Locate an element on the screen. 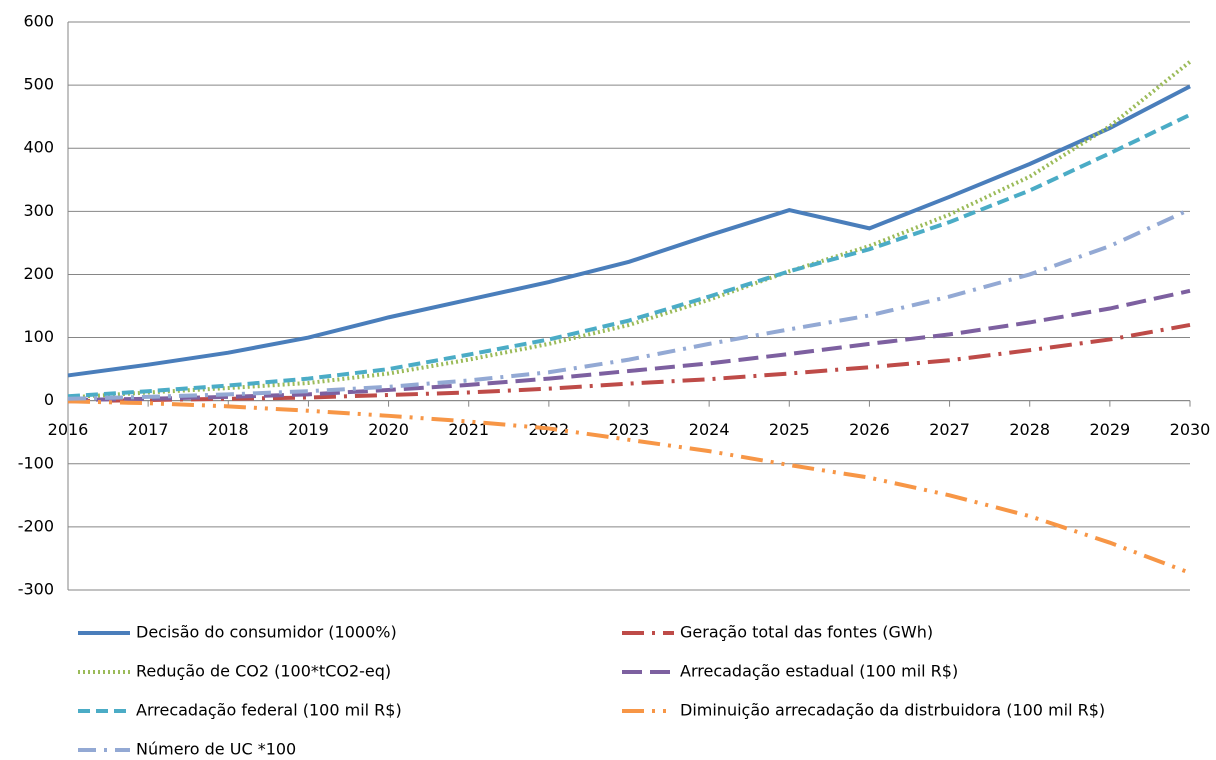 This screenshot has width=1216, height=760. y-tick-label: -200 is located at coordinates (36, 525).